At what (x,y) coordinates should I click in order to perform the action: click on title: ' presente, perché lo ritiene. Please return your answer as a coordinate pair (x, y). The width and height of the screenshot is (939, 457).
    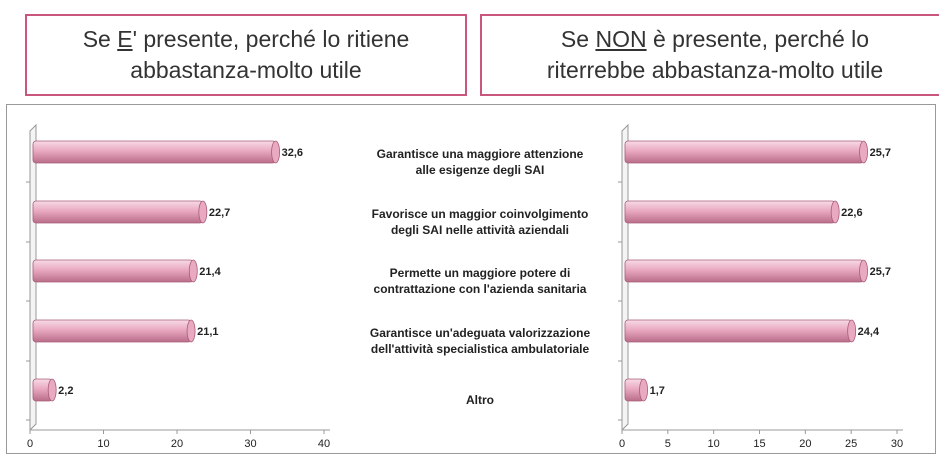
    Looking at the image, I should click on (271, 39).